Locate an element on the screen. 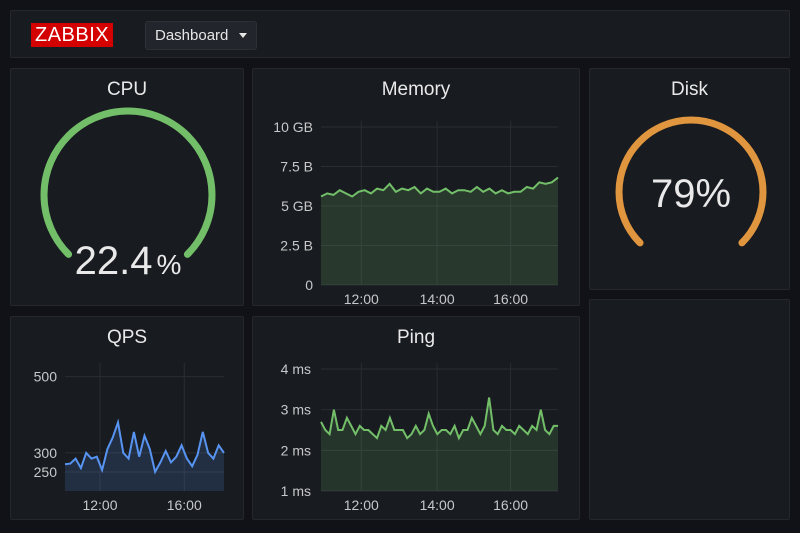 This screenshot has height=533, width=800. qps-x-tick-label: 12:00 is located at coordinates (99, 505).